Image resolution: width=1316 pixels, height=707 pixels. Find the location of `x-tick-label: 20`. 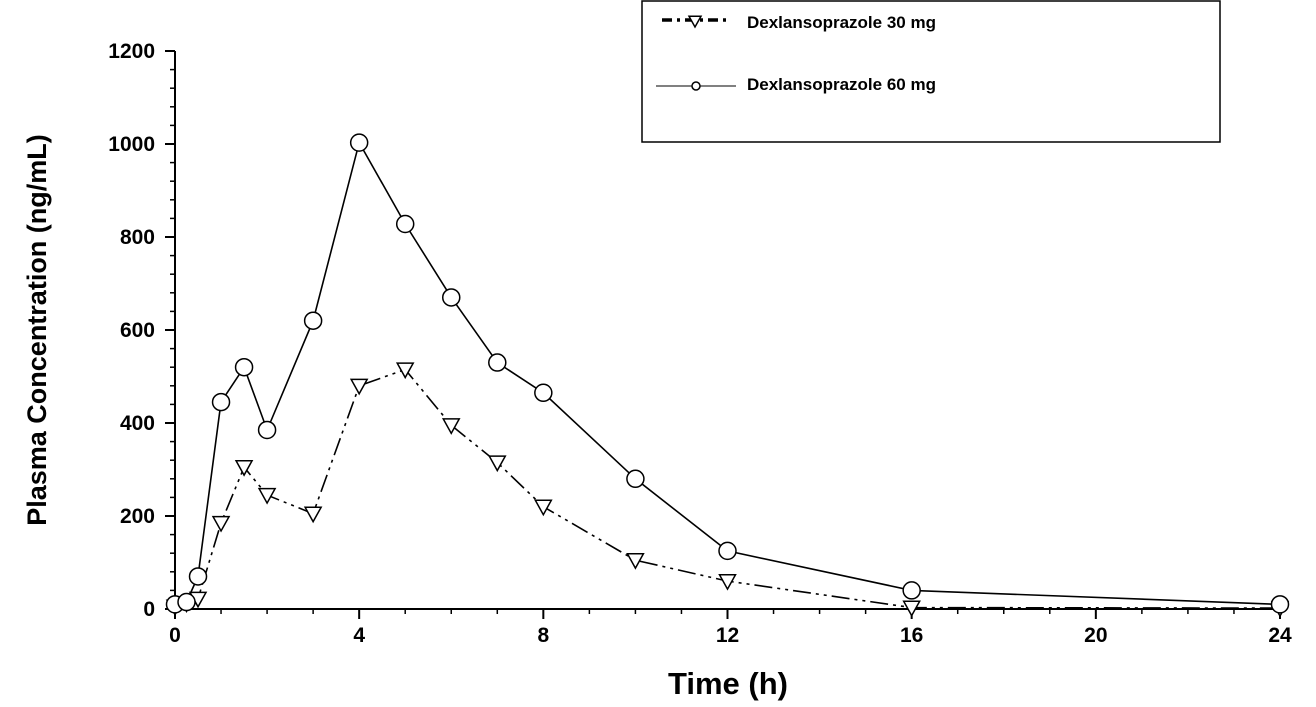

x-tick-label: 20 is located at coordinates (1095, 635).